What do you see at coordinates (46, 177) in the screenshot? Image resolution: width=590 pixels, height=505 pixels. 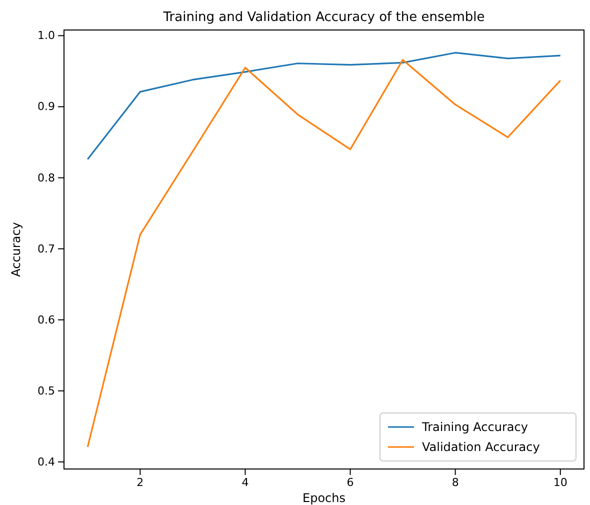 I see `y-tick-label: 0.8` at bounding box center [46, 177].